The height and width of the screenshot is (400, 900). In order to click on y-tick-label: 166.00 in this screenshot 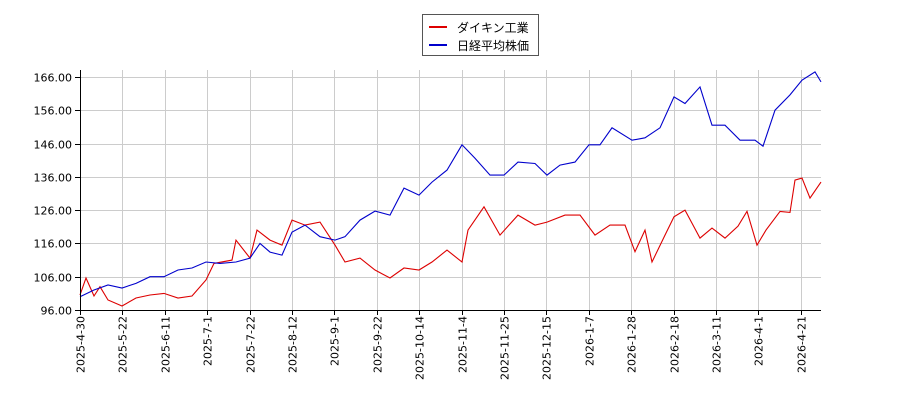, I will do `click(53, 78)`.